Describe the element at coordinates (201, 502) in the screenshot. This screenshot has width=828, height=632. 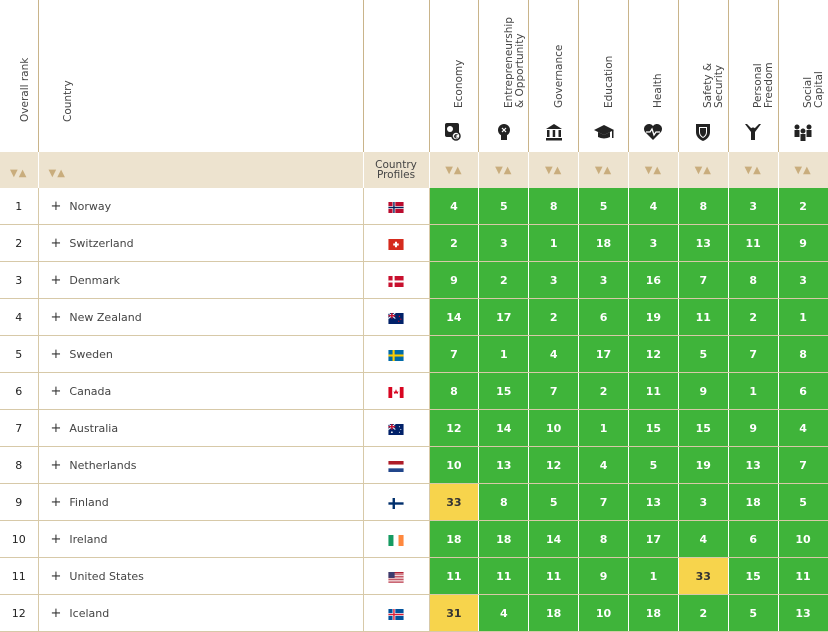
I see `country-cell: + Finland` at that location.